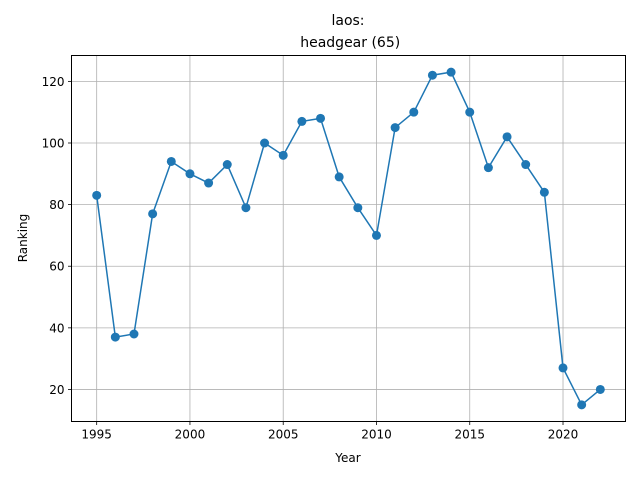 The height and width of the screenshot is (480, 640). What do you see at coordinates (56, 328) in the screenshot?
I see `y-tick-label: 40` at bounding box center [56, 328].